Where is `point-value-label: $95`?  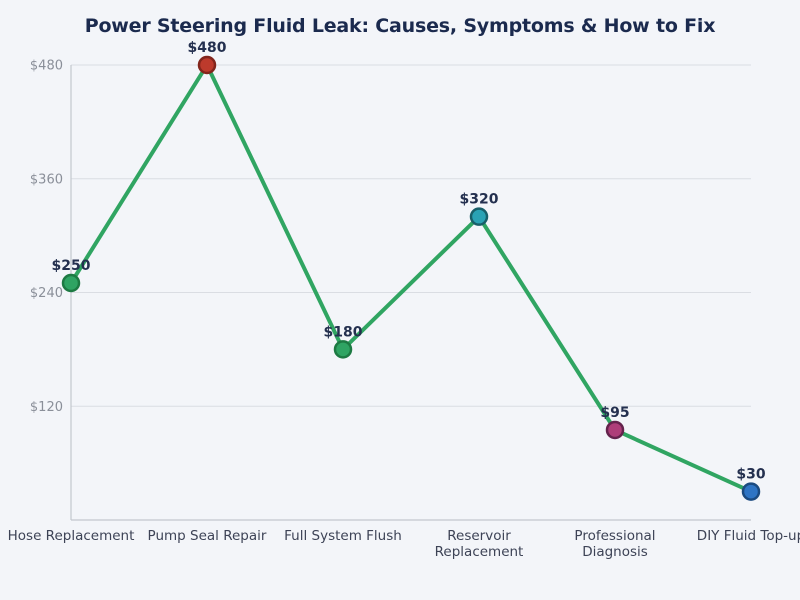 point-value-label: $95 is located at coordinates (614, 413).